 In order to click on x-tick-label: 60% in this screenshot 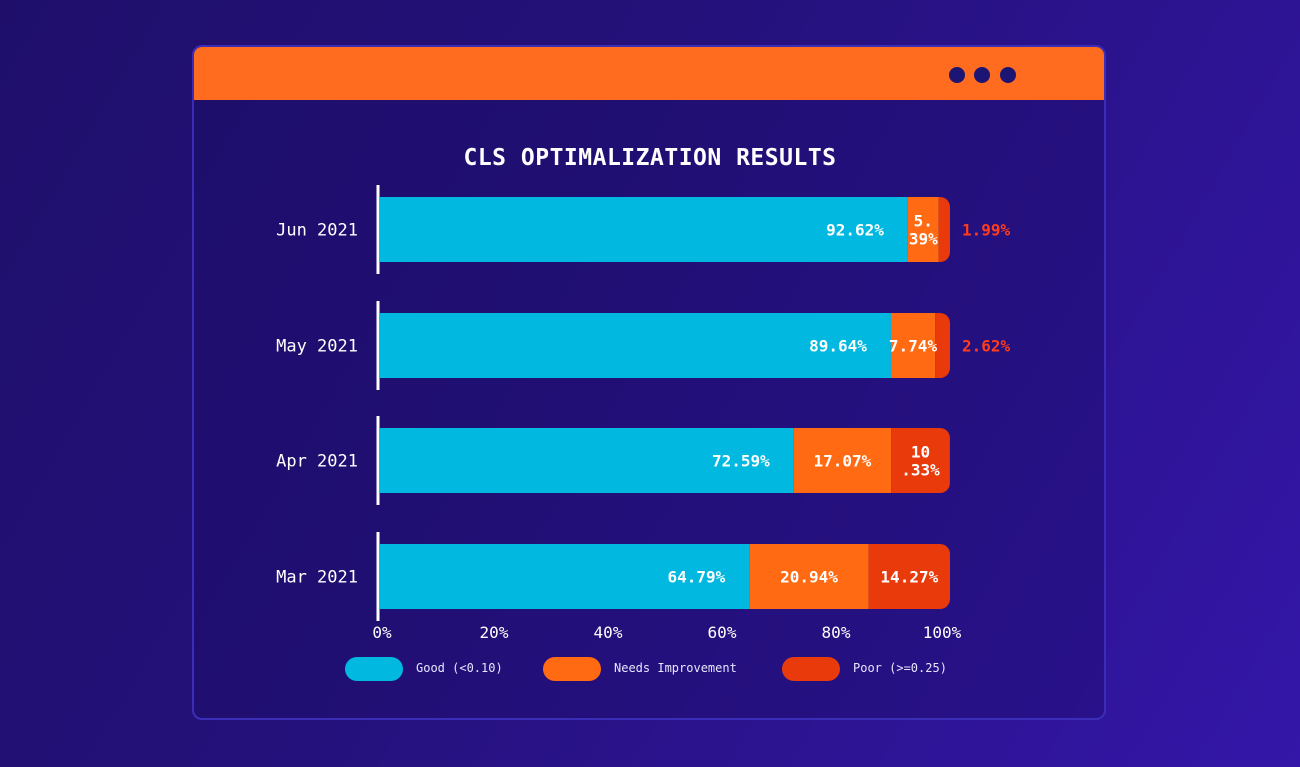, I will do `click(722, 632)`.